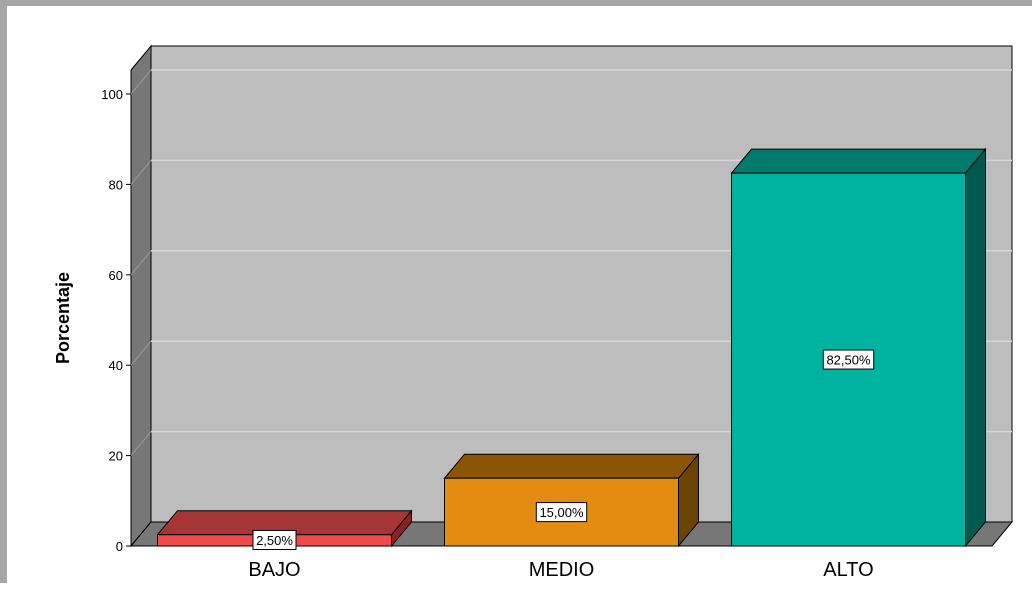 The width and height of the screenshot is (1032, 589). I want to click on bar-medio, so click(571, 500).